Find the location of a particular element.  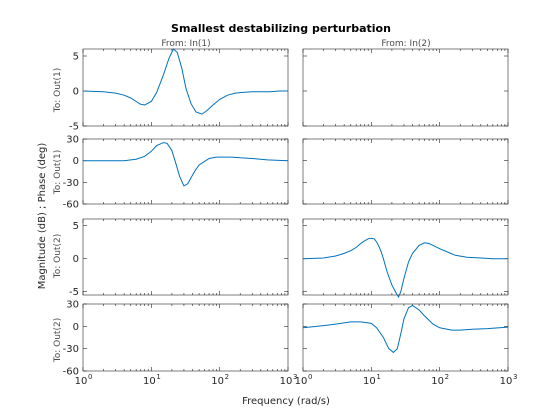

chart-title: Smallest destabilizing perturbation is located at coordinates (281, 28).